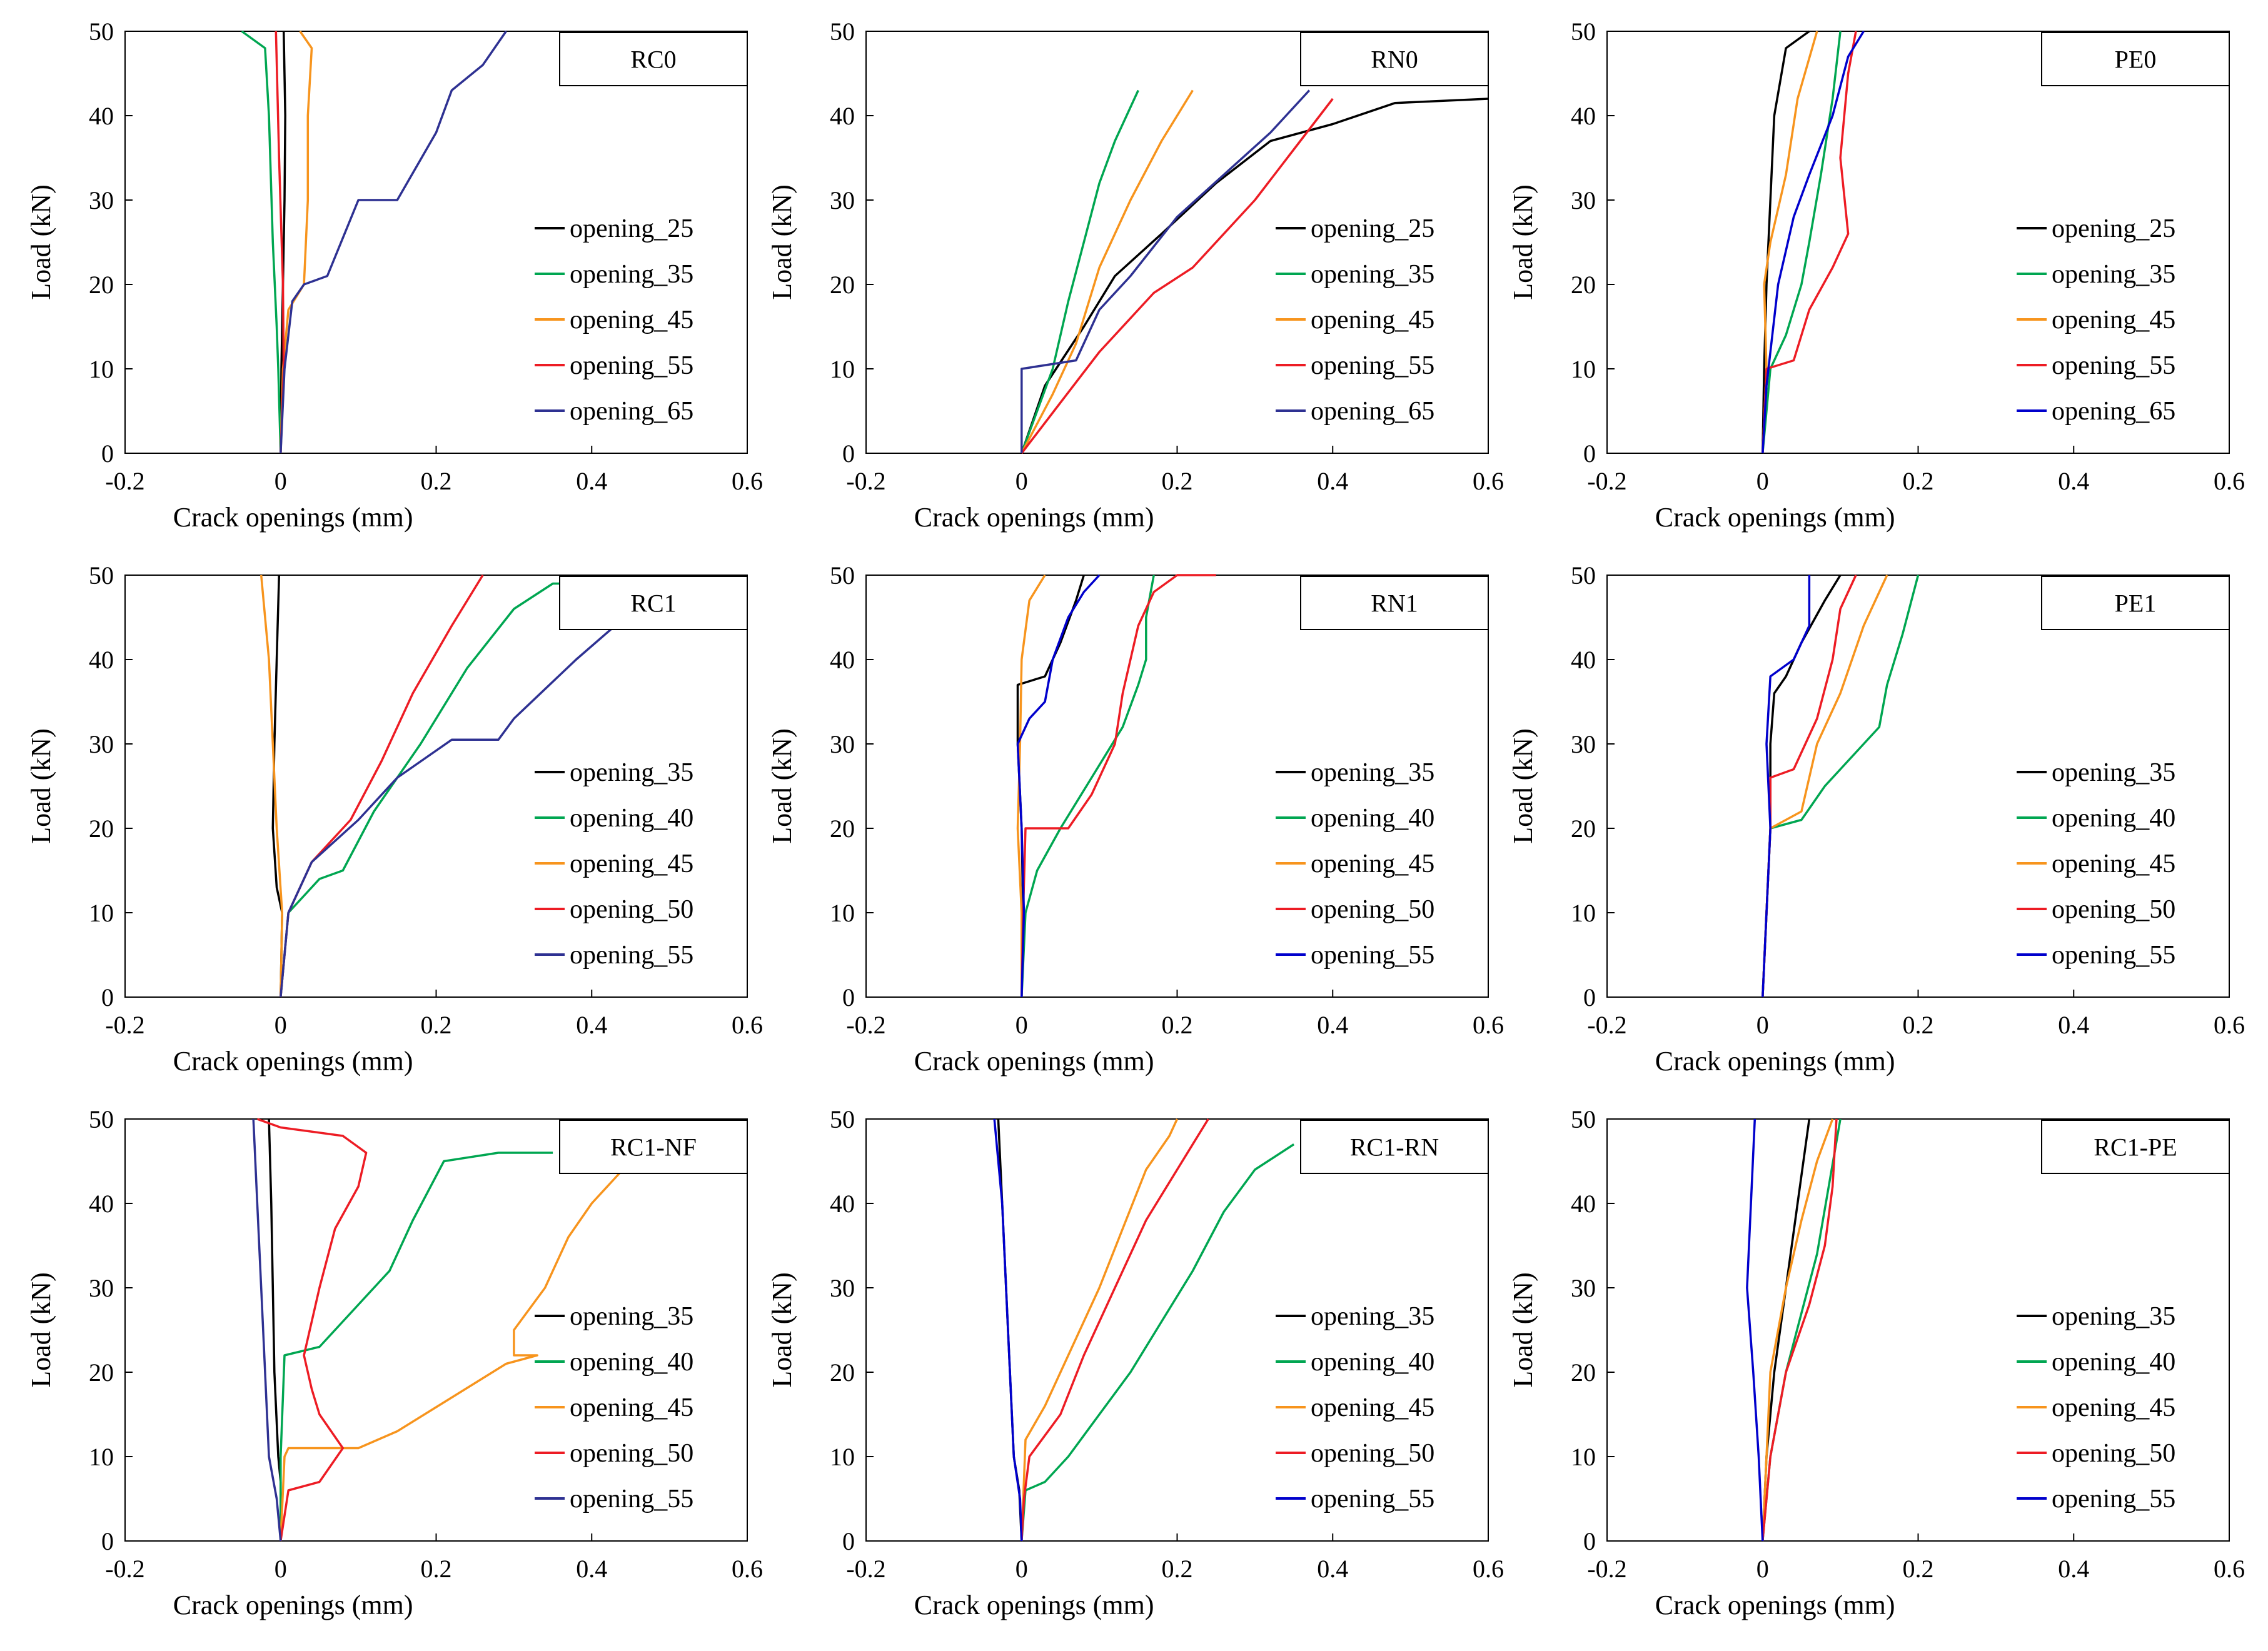 The height and width of the screenshot is (1651, 2268). I want to click on chart-title: RC1, so click(653, 604).